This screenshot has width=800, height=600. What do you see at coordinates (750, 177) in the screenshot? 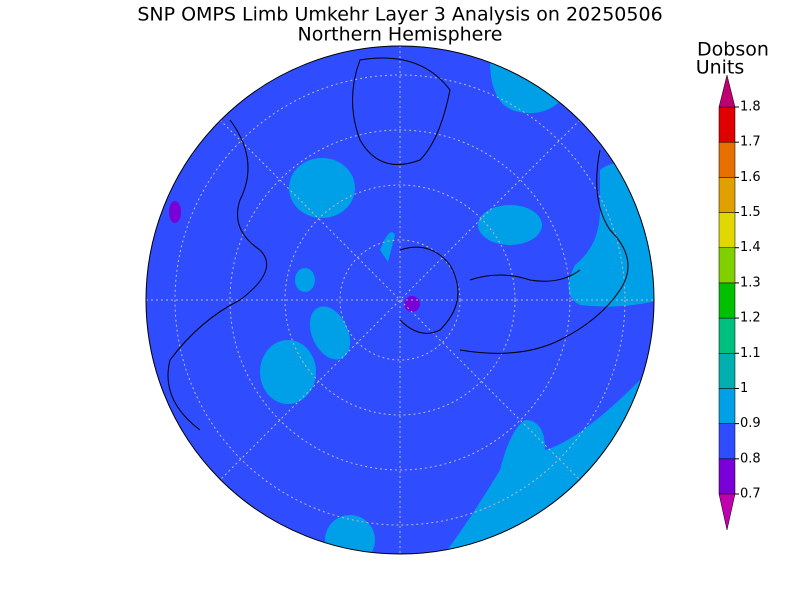
I see `colorbar-tick-label: 1.6` at bounding box center [750, 177].